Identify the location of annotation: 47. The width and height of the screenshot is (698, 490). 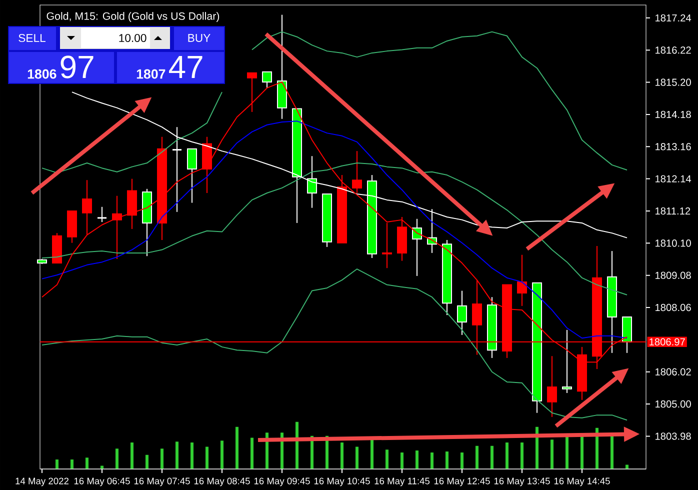
(185, 67).